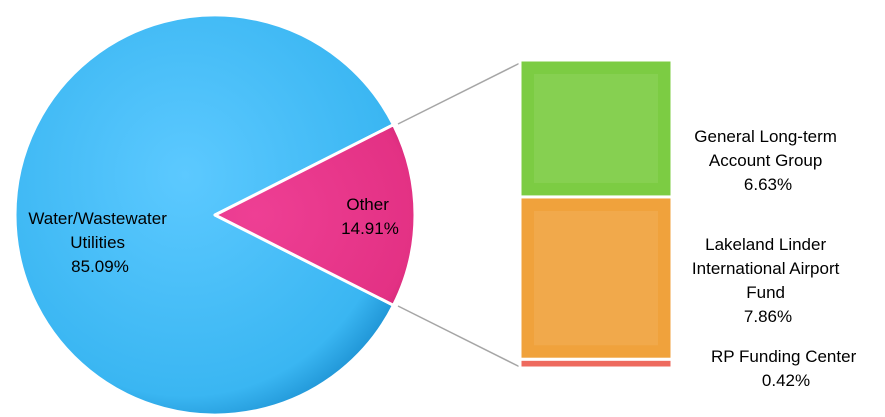  What do you see at coordinates (459, 93) in the screenshot?
I see `connector-line-top` at bounding box center [459, 93].